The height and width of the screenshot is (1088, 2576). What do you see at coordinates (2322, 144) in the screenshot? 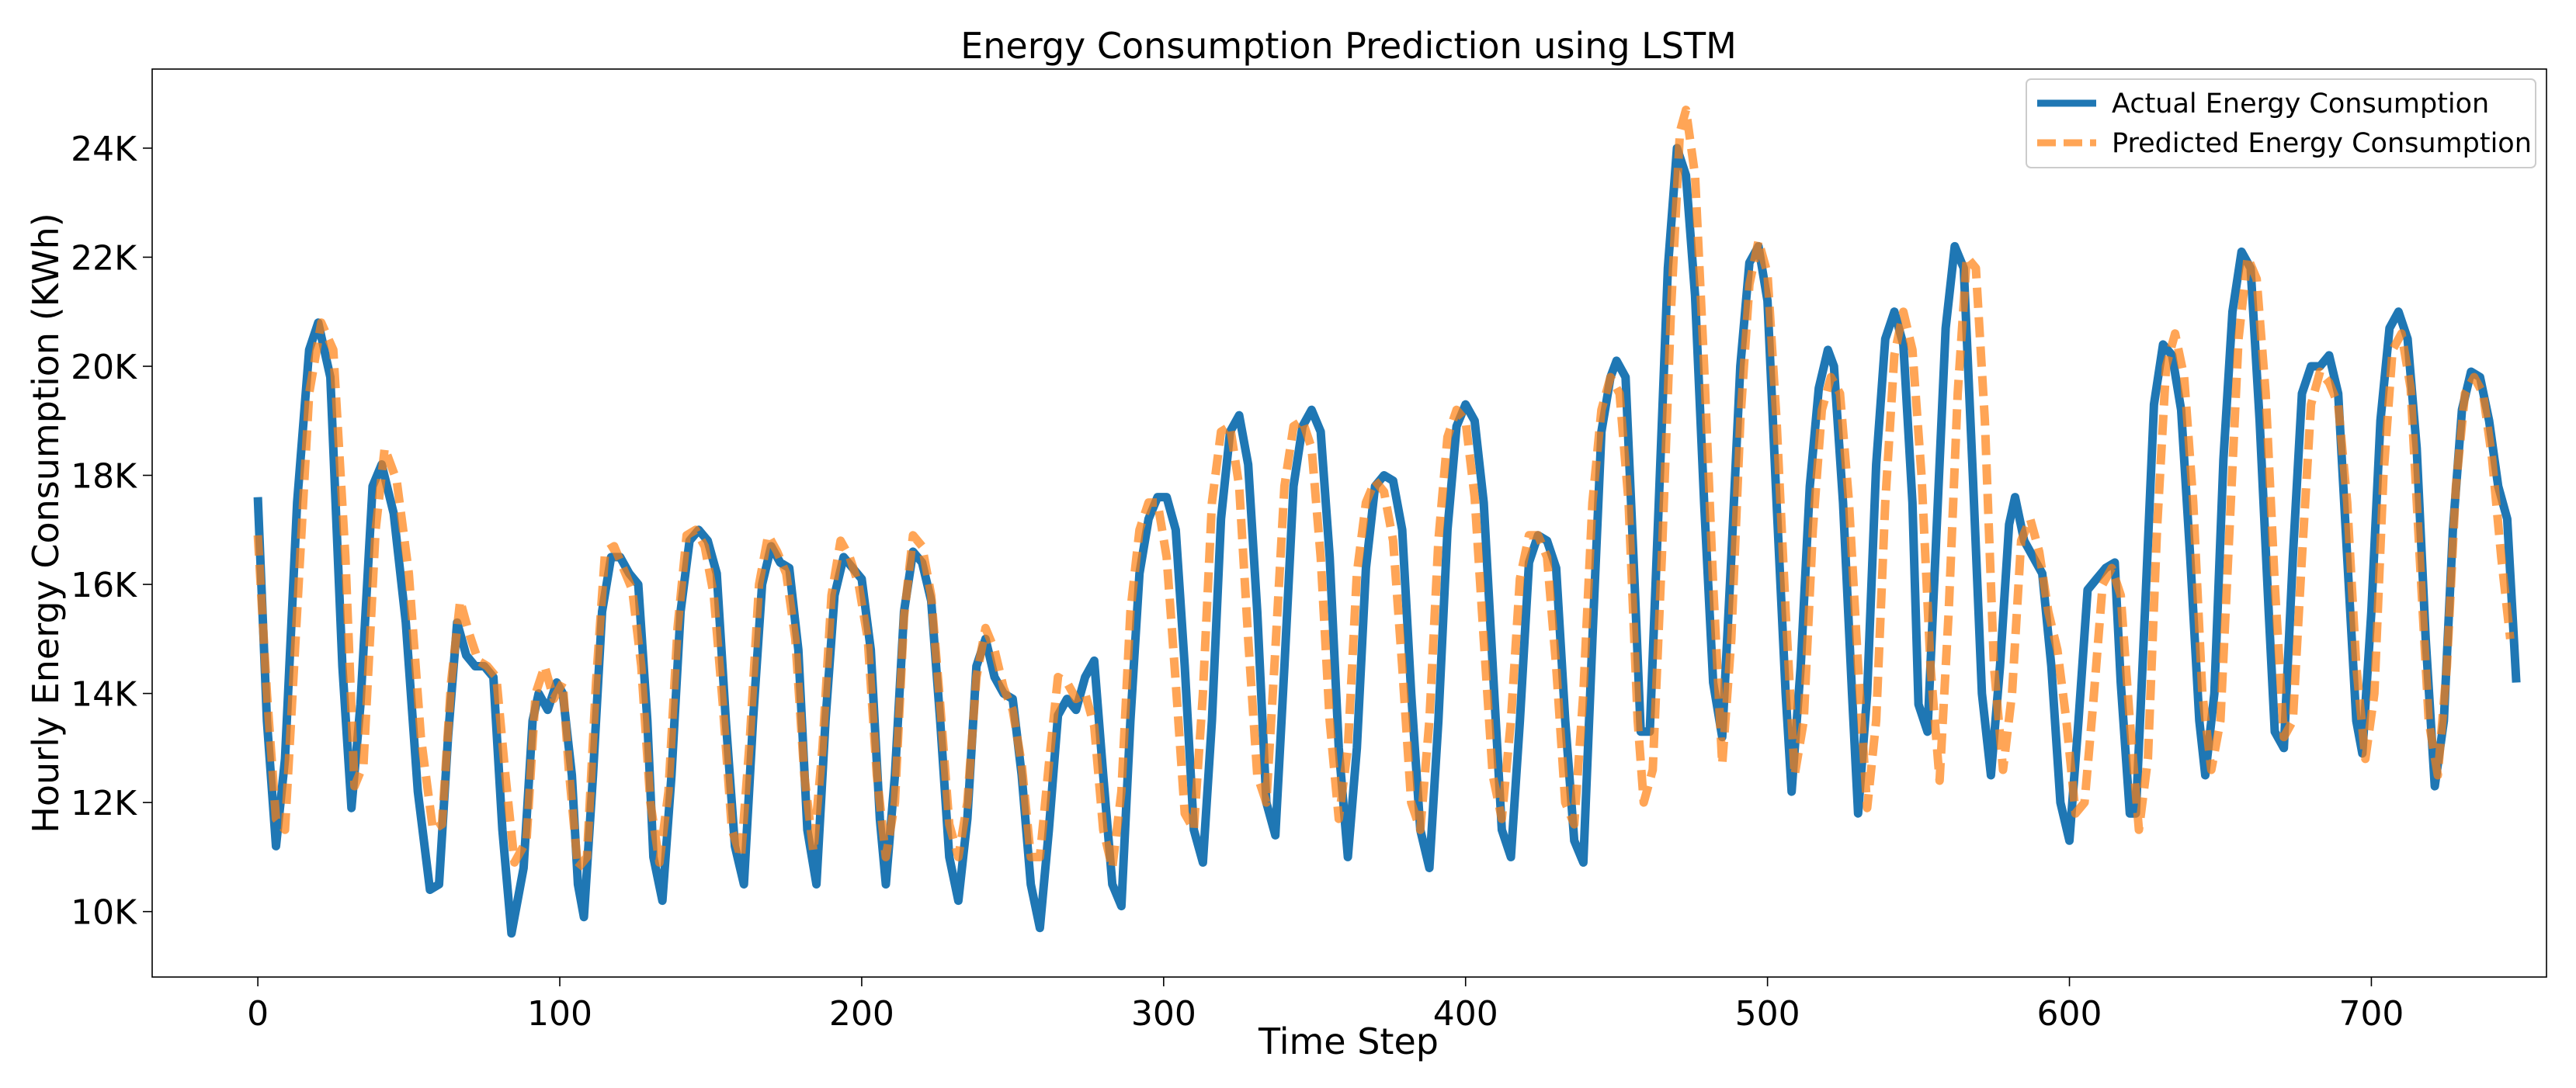
I see `legend-predicted-label: Predicted Energy Consumption` at bounding box center [2322, 144].